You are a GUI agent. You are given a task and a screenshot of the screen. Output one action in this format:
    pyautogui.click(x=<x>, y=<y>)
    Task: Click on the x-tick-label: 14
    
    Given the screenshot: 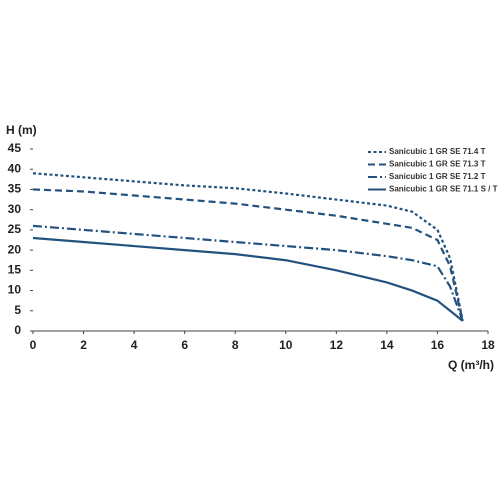 What is the action you would take?
    pyautogui.click(x=387, y=345)
    